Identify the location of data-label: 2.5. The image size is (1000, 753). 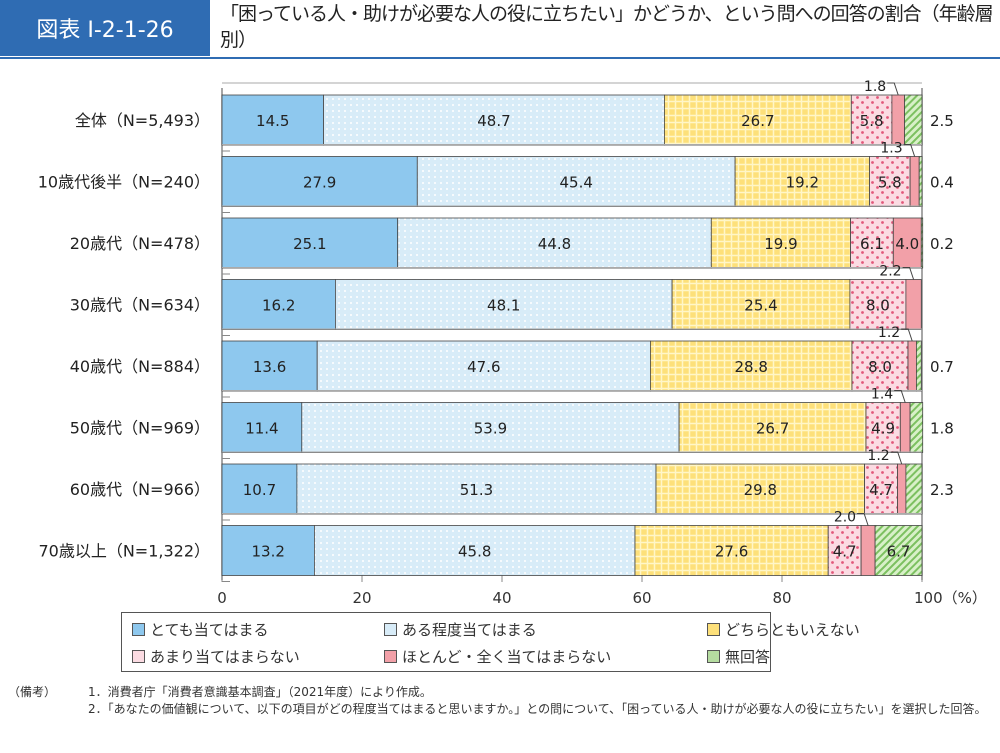
(942, 121).